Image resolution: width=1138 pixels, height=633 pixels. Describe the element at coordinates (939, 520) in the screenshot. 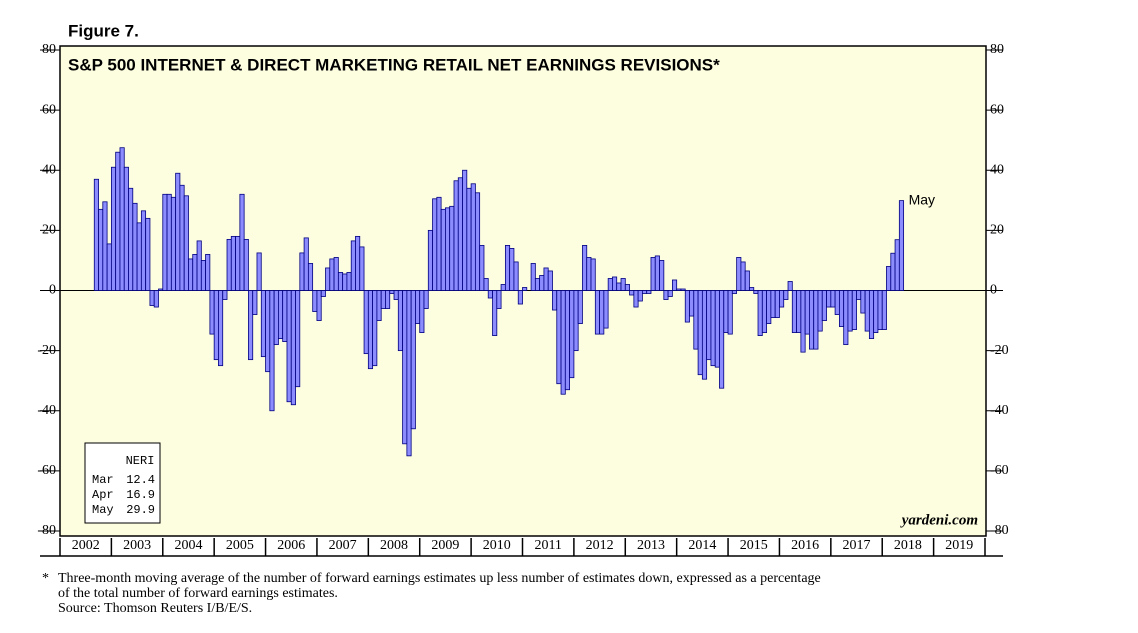

I see `source-mark: yardeni.com` at that location.